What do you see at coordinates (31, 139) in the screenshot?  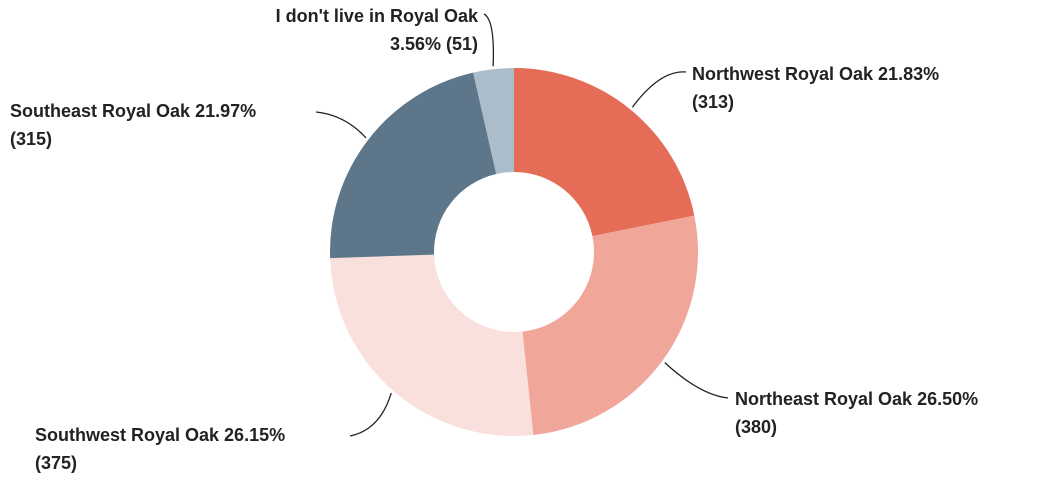 I see `count-label: (315)` at bounding box center [31, 139].